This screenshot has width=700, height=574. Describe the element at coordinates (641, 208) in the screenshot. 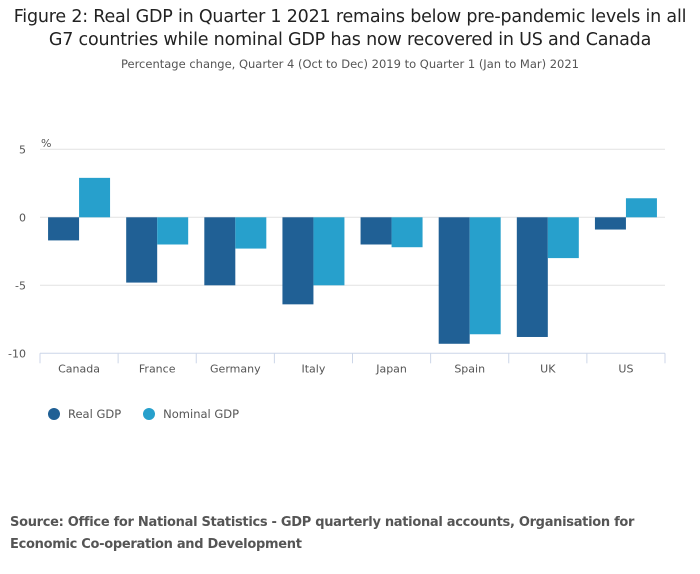

I see `bar-nominal-gdp-us` at that location.